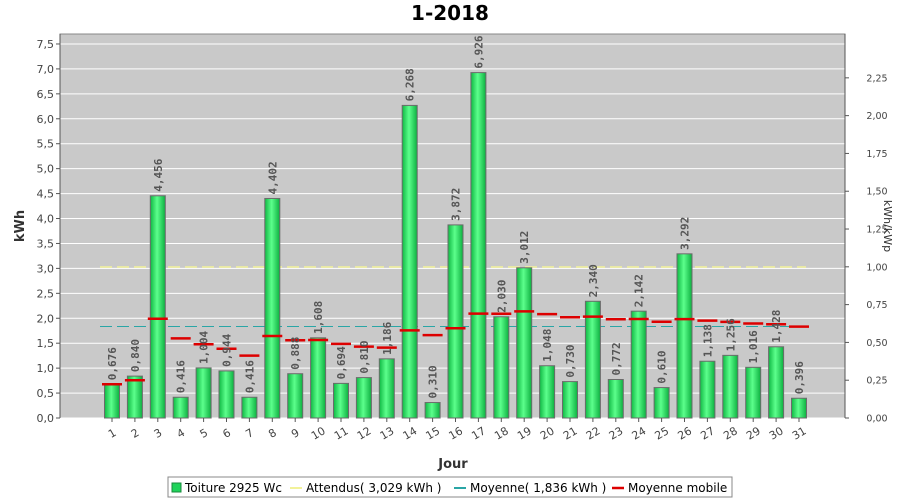  What do you see at coordinates (46, 169) in the screenshot?
I see `y-tick-label: 5,0` at bounding box center [46, 169].